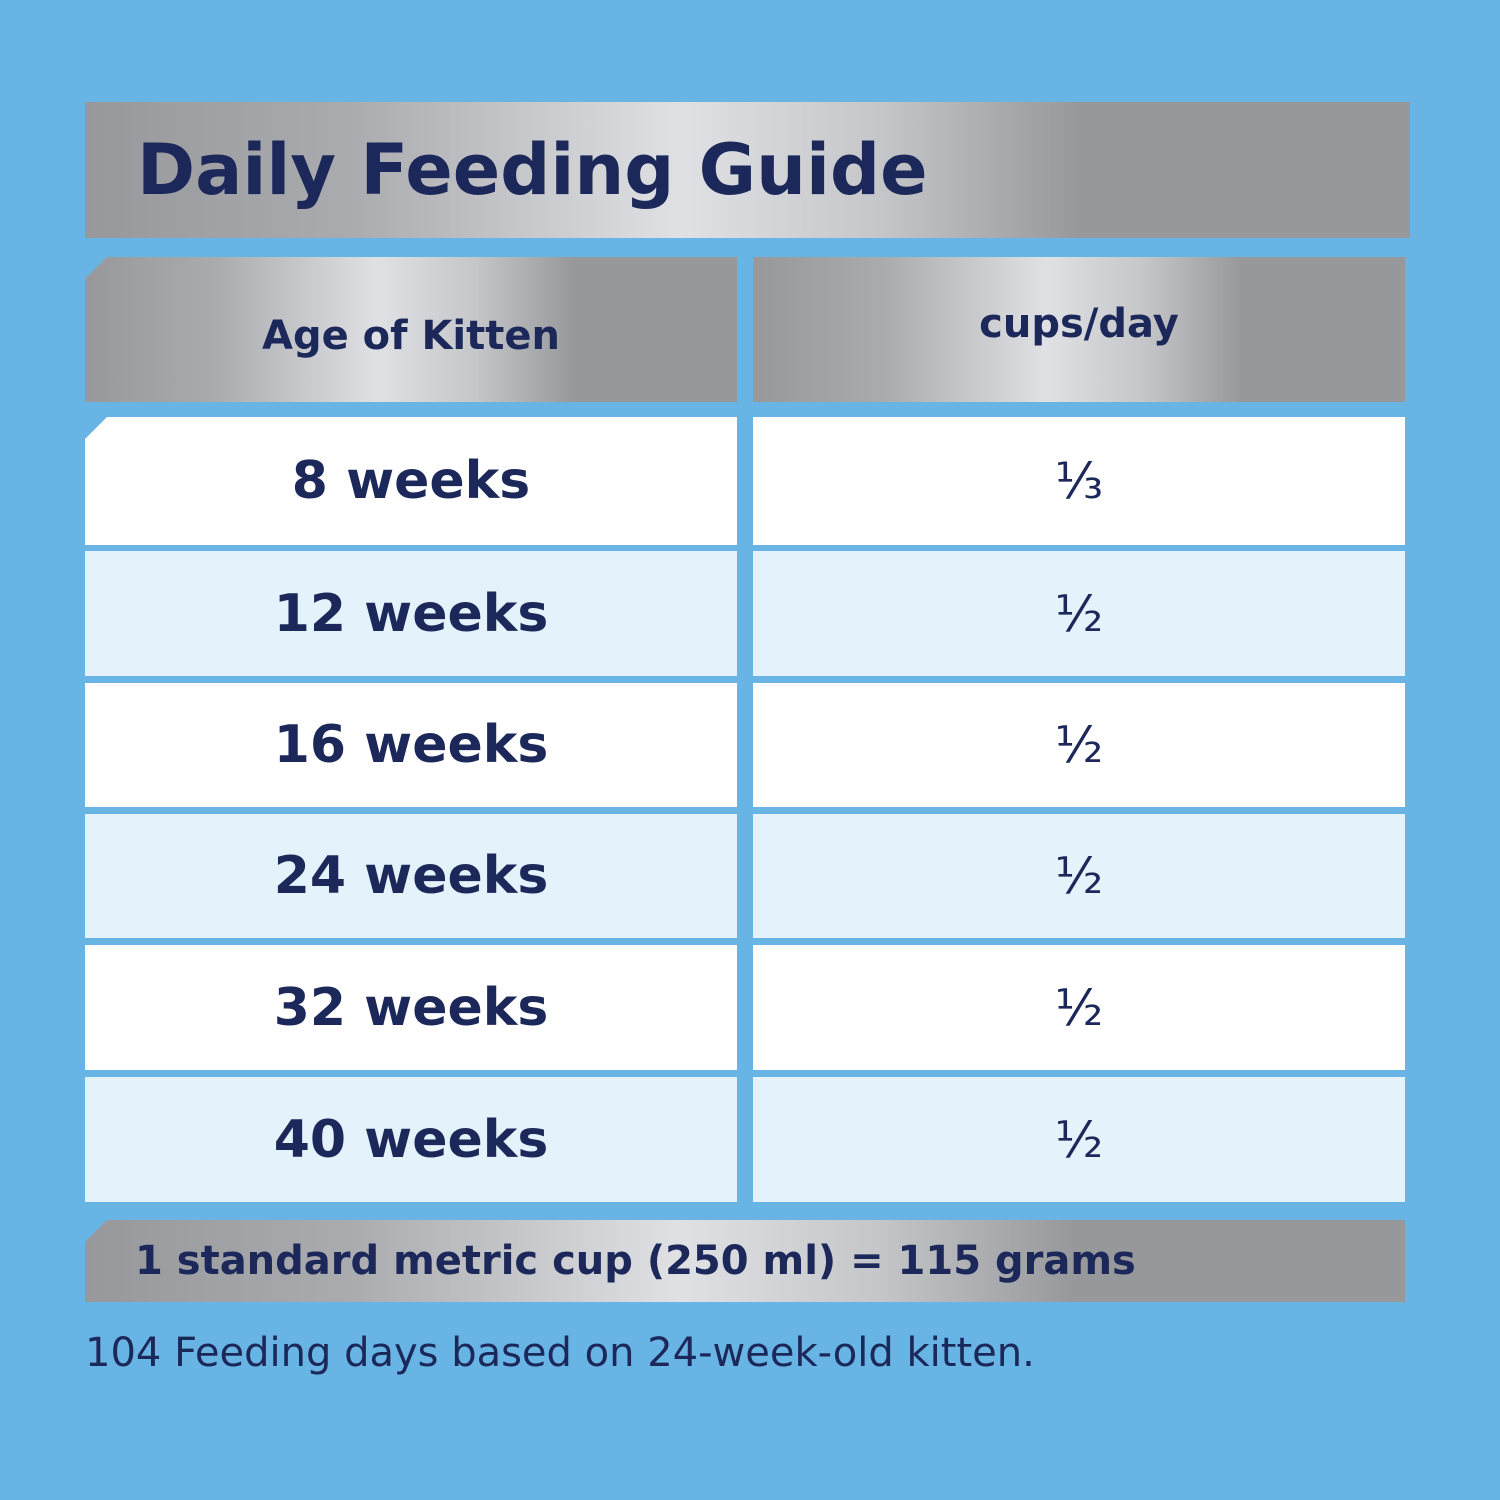 The height and width of the screenshot is (1500, 1500). Describe the element at coordinates (411, 329) in the screenshot. I see `column-header: Age of Kitten` at that location.